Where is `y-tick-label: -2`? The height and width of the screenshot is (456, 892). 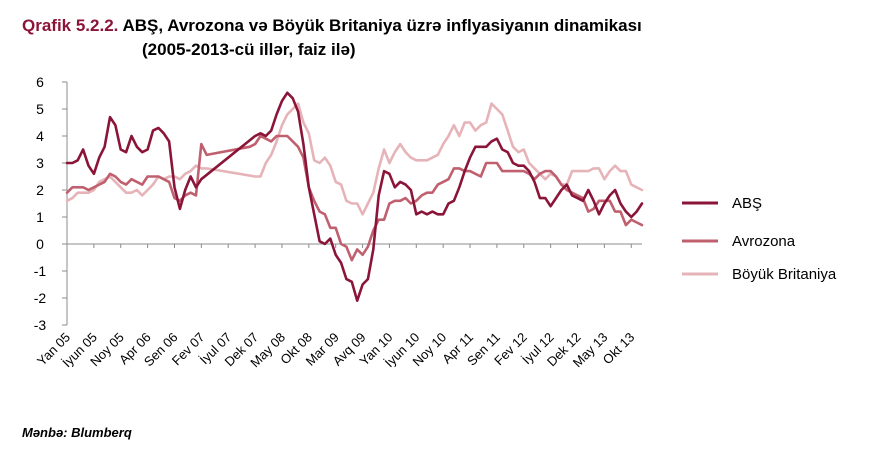 y-tick-label: -2 is located at coordinates (40, 298).